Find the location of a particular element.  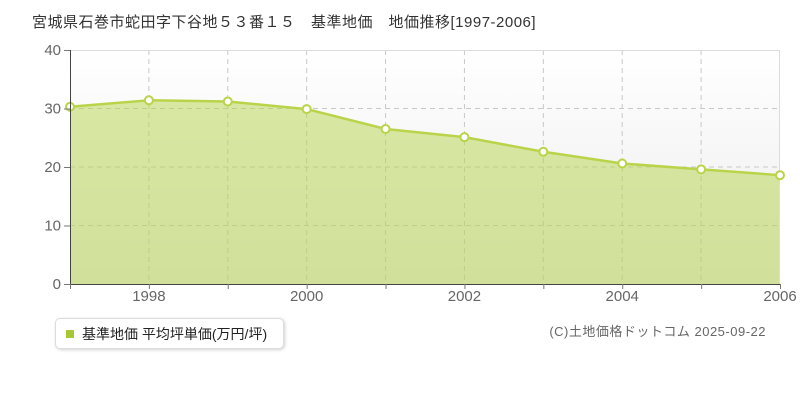

x-axis-labels: 1998 2000 2002 2004 2006 is located at coordinates (464, 296).